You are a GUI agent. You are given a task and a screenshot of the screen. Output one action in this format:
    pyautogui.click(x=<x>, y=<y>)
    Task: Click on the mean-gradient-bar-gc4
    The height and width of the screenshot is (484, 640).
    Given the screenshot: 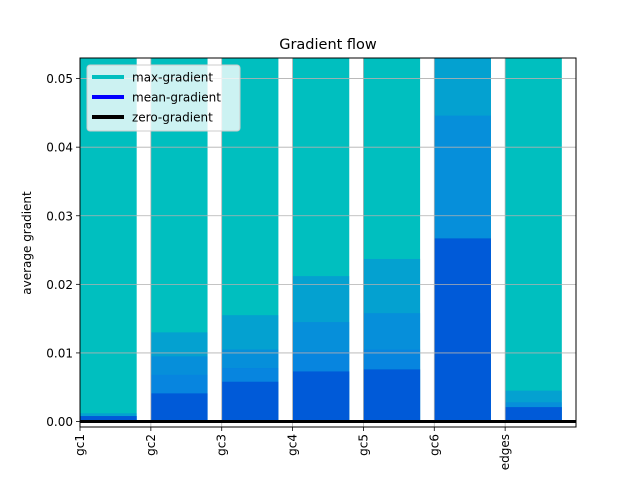 What is the action you would take?
    pyautogui.click(x=321, y=396)
    